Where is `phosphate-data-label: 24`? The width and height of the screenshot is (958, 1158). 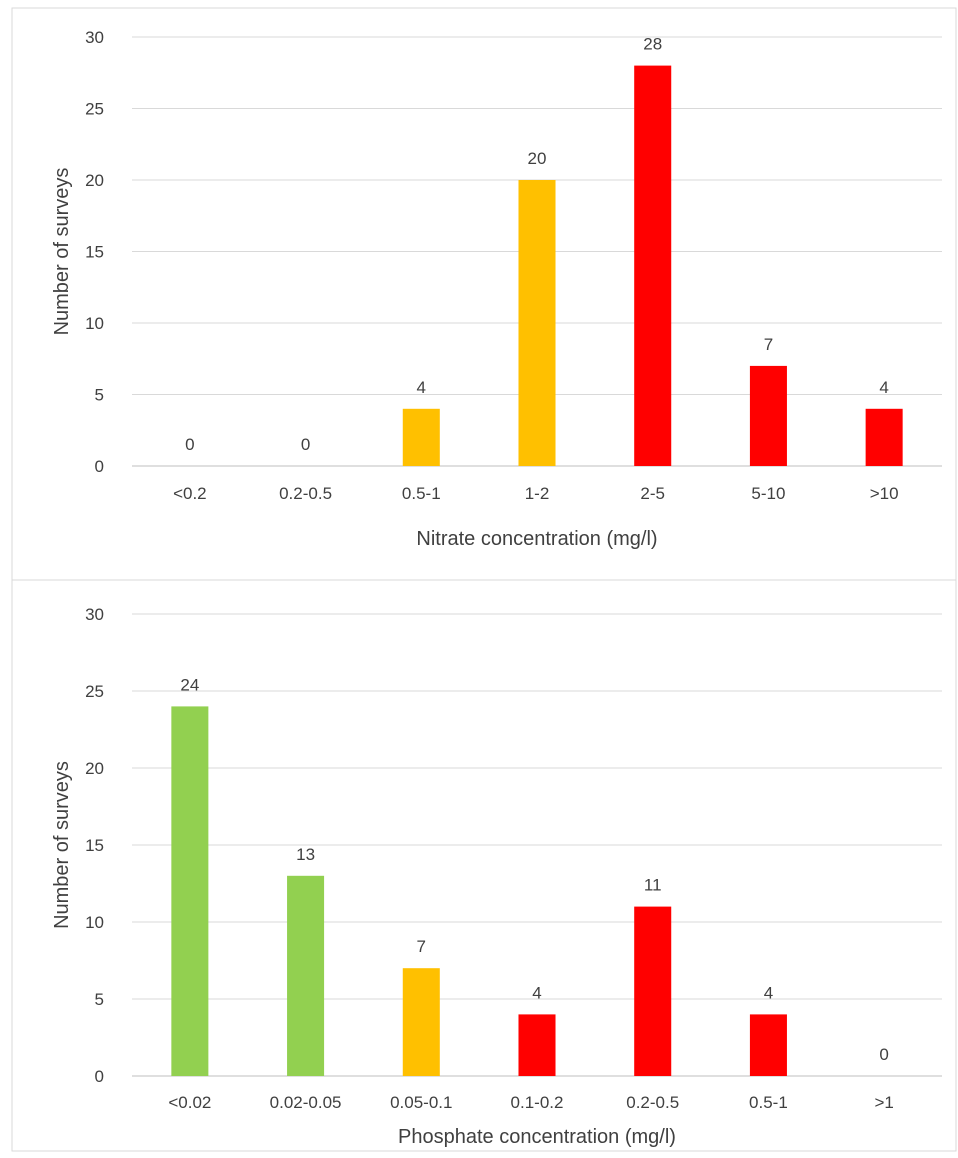 phosphate-data-label: 24 is located at coordinates (189, 684).